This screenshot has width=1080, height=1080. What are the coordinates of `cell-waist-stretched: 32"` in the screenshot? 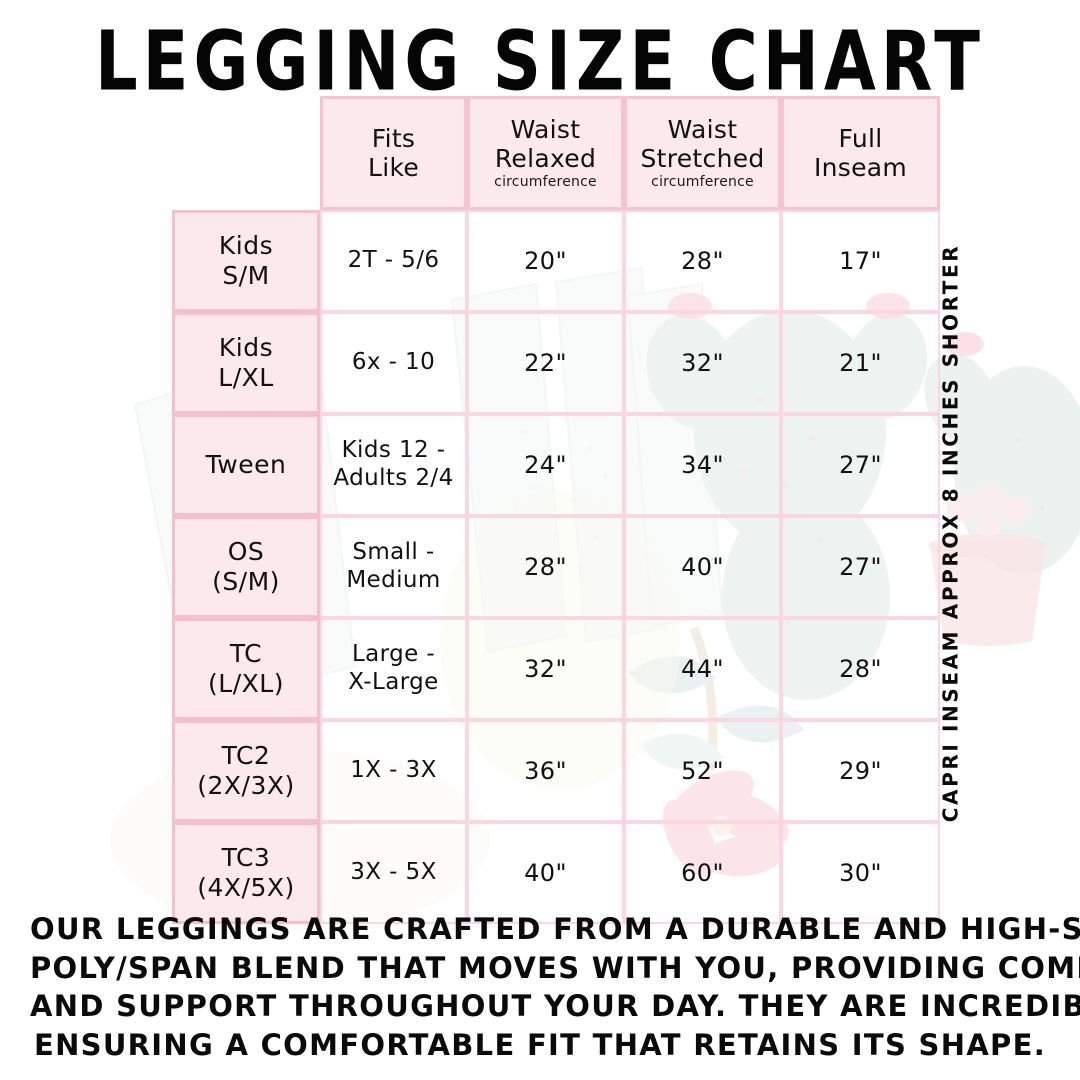 It's located at (702, 363).